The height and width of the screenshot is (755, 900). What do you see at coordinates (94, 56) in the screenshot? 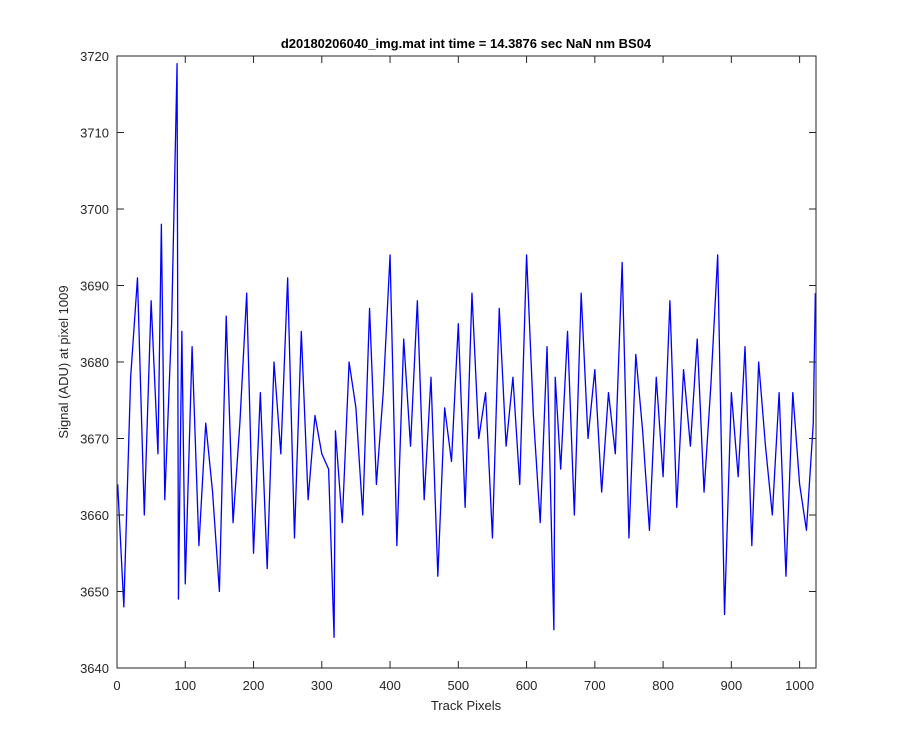
I see `y-tick-label: 3720` at bounding box center [94, 56].